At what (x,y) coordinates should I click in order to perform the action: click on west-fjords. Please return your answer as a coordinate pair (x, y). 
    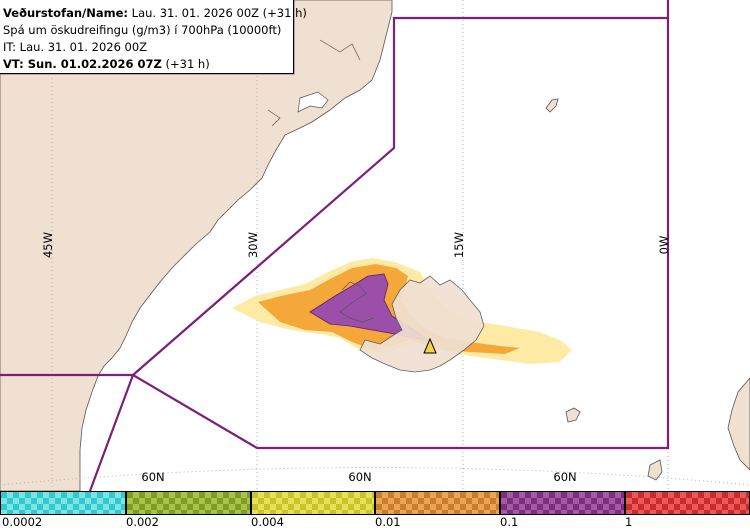
    Looking at the image, I should click on (357, 302).